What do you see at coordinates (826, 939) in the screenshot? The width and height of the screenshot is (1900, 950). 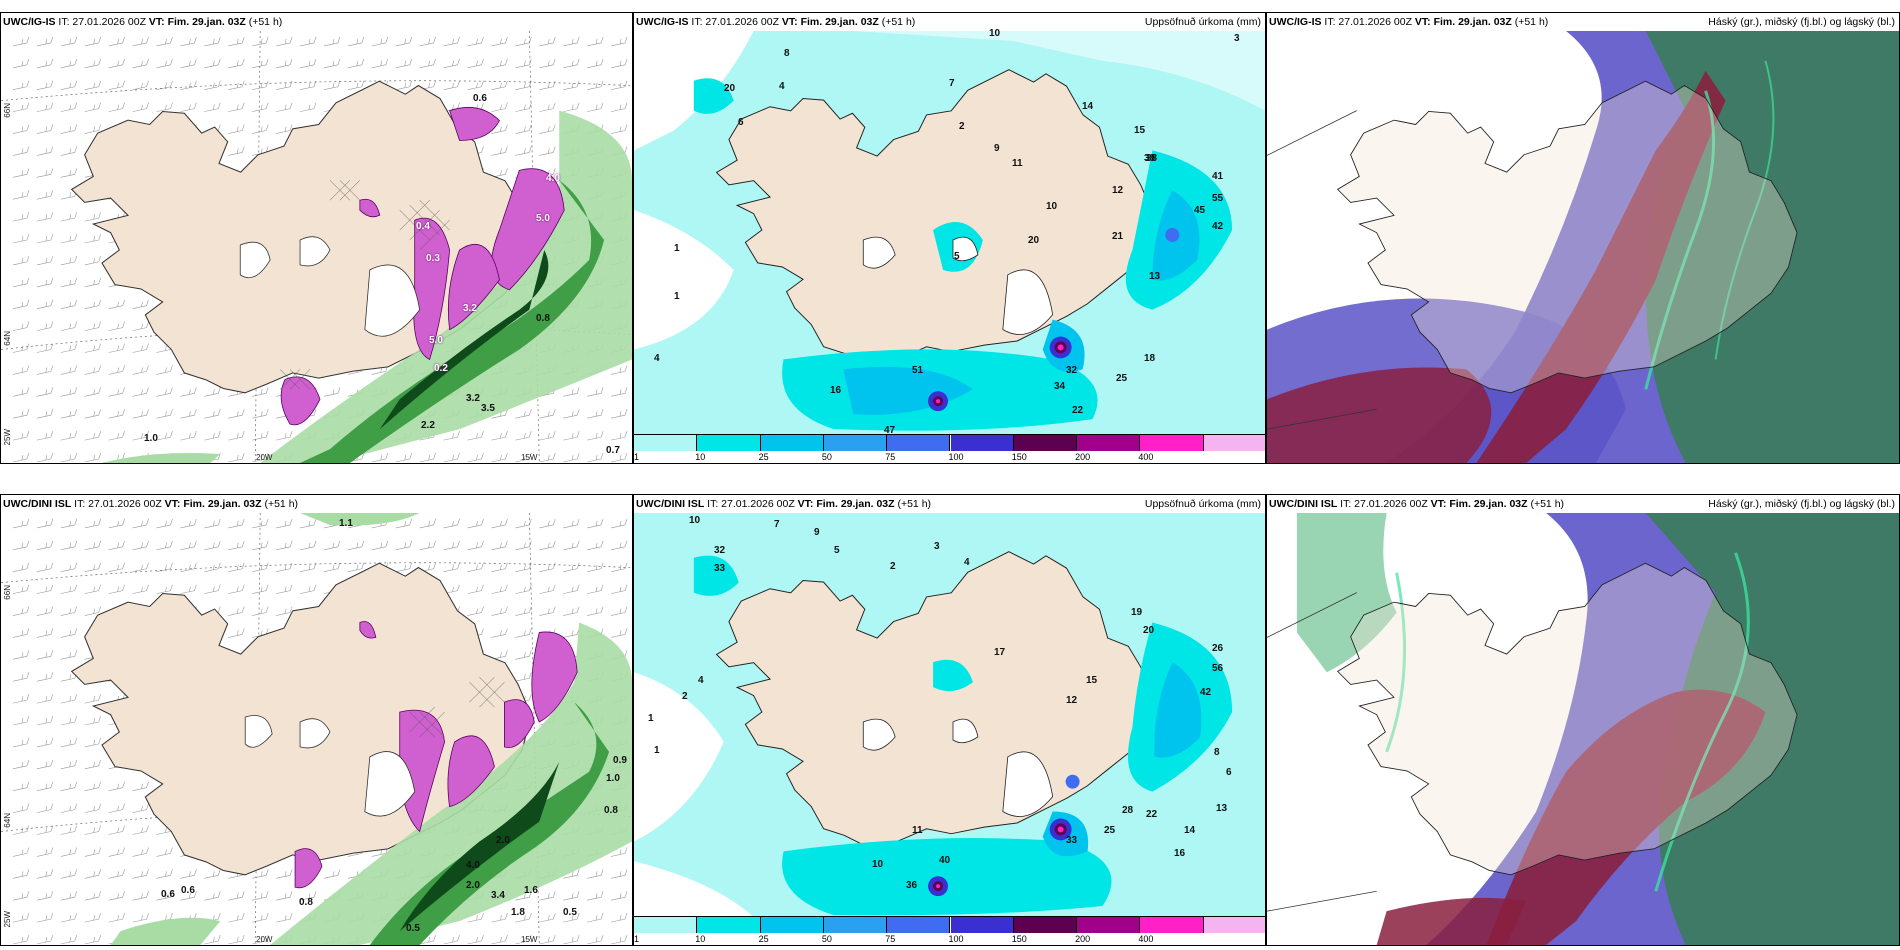 I see `colorbar-tick: 50` at bounding box center [826, 939].